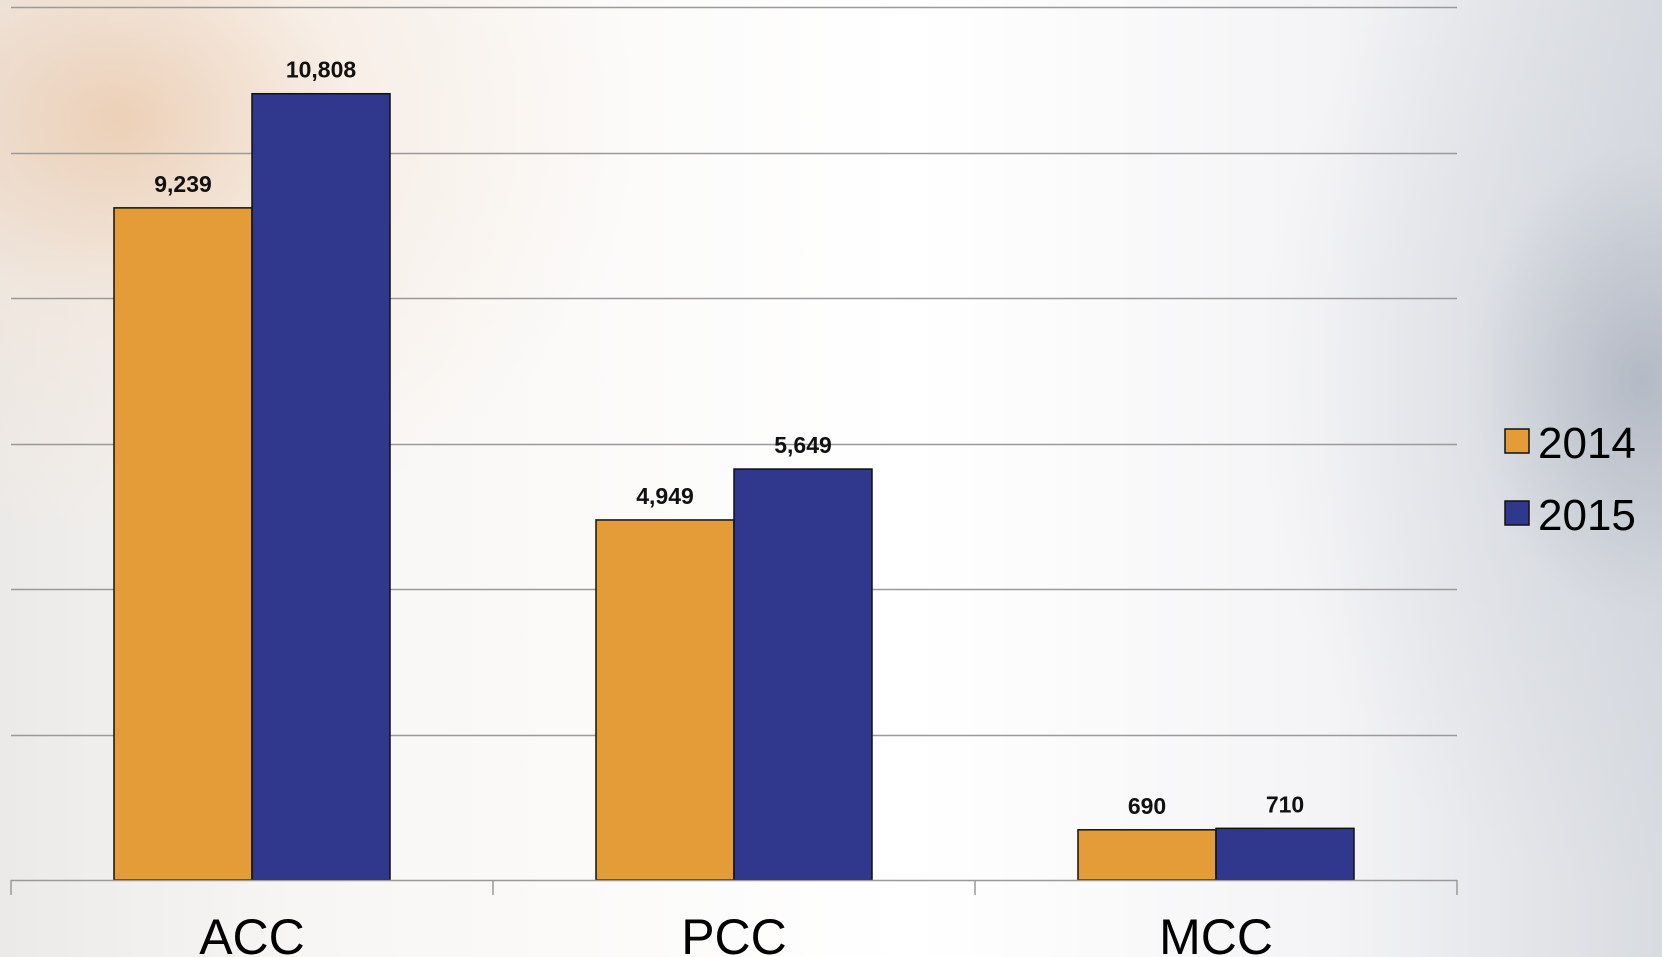 Image resolution: width=1662 pixels, height=957 pixels. Describe the element at coordinates (734, 887) in the screenshot. I see `x-axis` at that location.